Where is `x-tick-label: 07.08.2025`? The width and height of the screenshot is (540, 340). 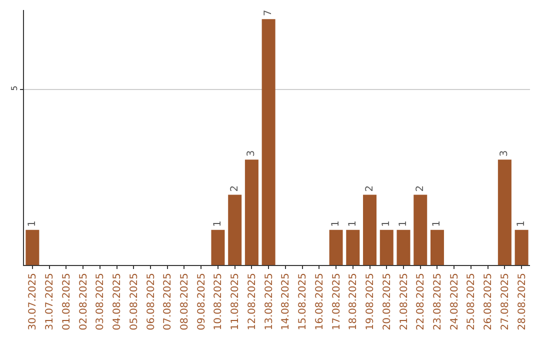
x-tick-label: 07.08.2025 is located at coordinates (168, 301).